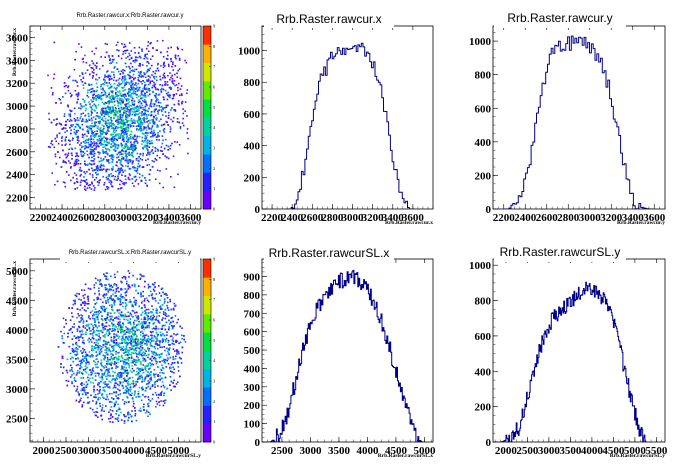 Image resolution: width=696 pixels, height=472 pixels. I want to click on color-bar-step, so click(207, 106).